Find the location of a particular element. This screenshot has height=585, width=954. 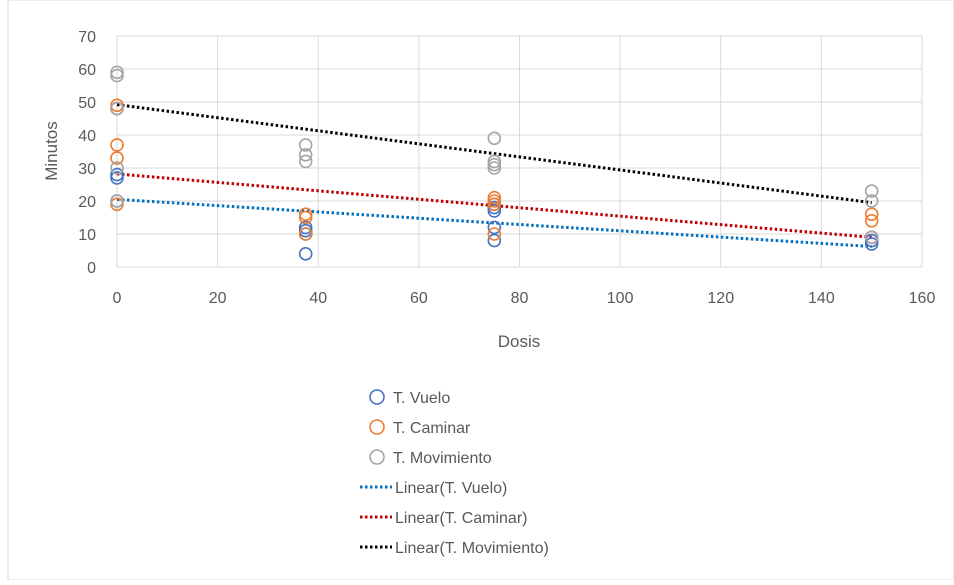

x-tick-label: 40 is located at coordinates (318, 298).